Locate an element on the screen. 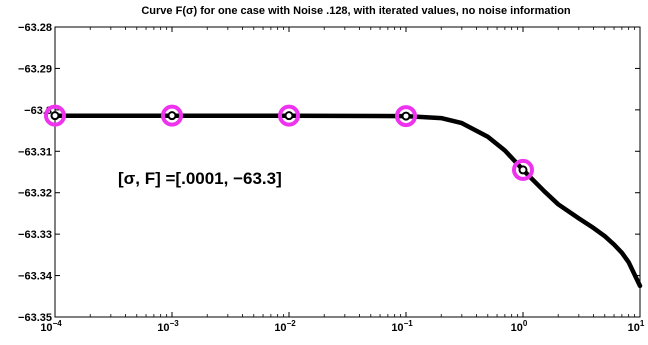 Image resolution: width=648 pixels, height=345 pixels. x-tick-label: 10⁻⁴ is located at coordinates (51, 326).